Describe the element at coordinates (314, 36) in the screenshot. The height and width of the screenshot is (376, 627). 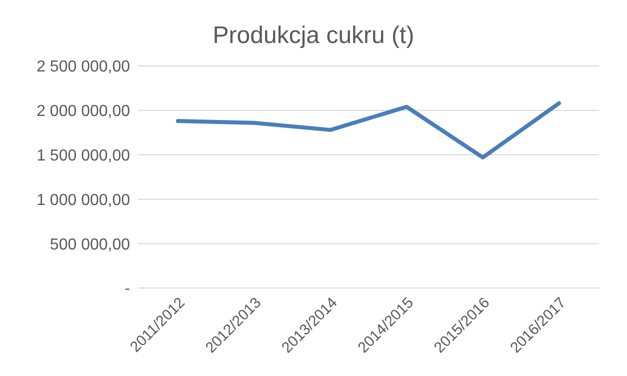
I see `chart-title: Produkcja cukru (t)` at that location.